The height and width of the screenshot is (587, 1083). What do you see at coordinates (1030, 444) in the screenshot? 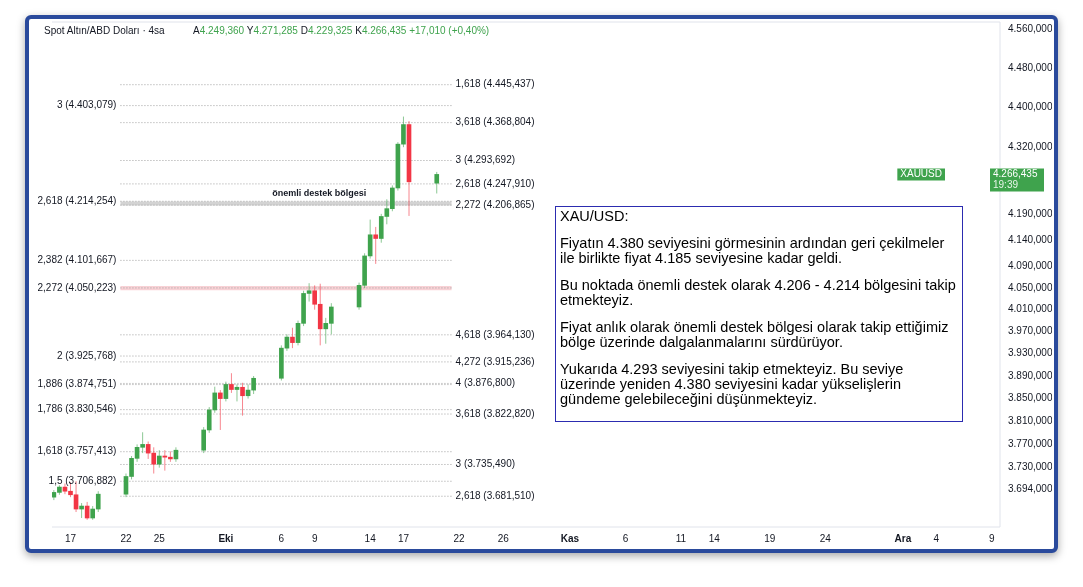
I see `y-tick-label: 3.770,000` at bounding box center [1030, 444].